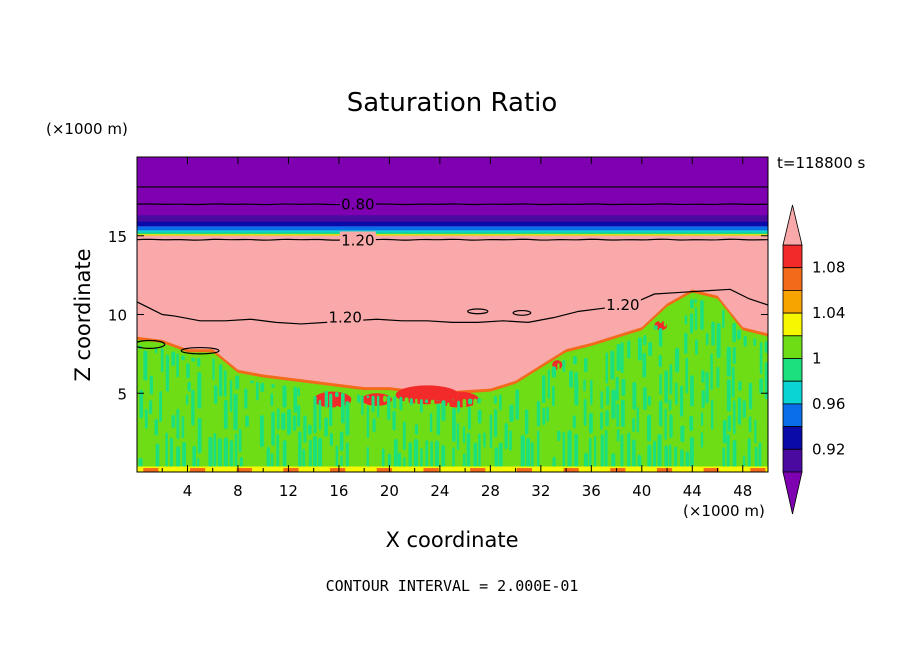 The height and width of the screenshot is (654, 904). Describe the element at coordinates (452, 469) in the screenshot. I see `surface-layer` at that location.